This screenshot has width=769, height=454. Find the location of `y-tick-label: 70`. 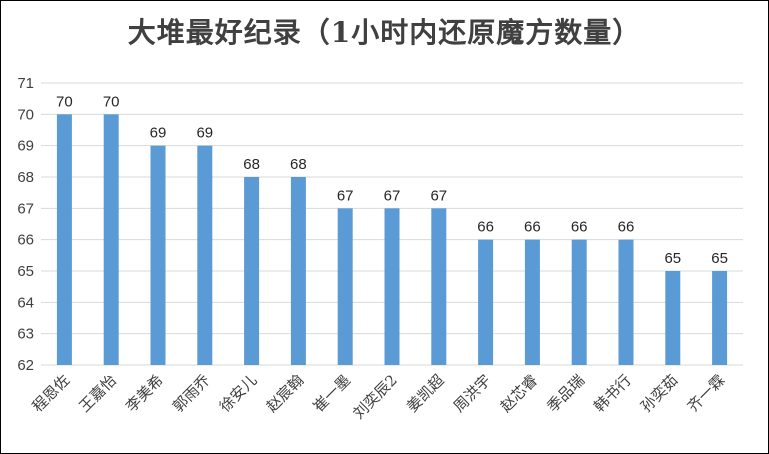

y-tick-label: 70 is located at coordinates (25, 114).